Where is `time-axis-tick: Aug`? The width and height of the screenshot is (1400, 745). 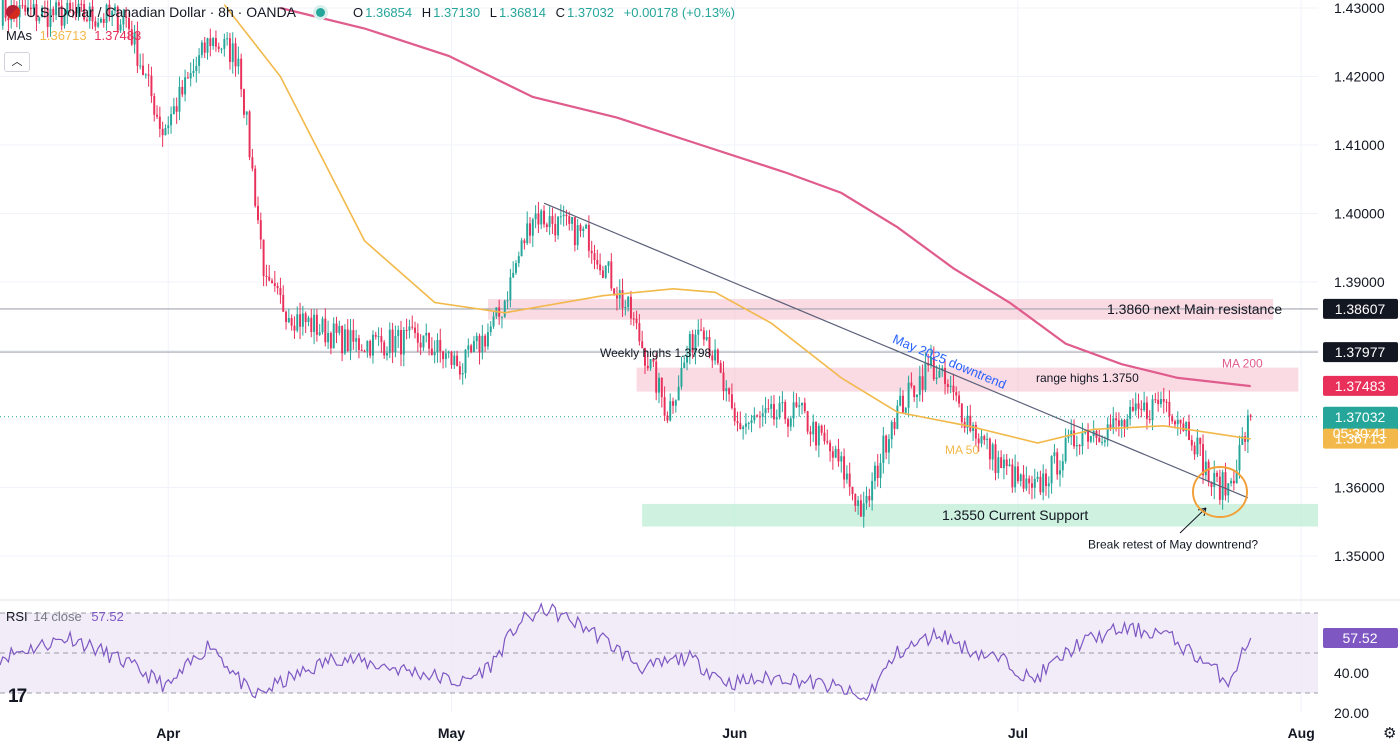 time-axis-tick: Aug is located at coordinates (1301, 733).